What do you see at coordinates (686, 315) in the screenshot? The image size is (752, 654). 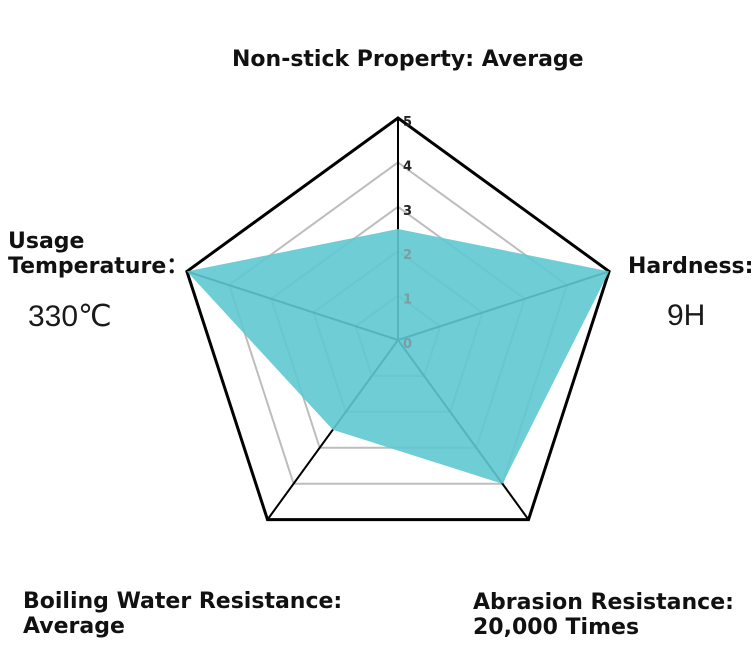 I see `axis-value-hardness: 9H` at bounding box center [686, 315].